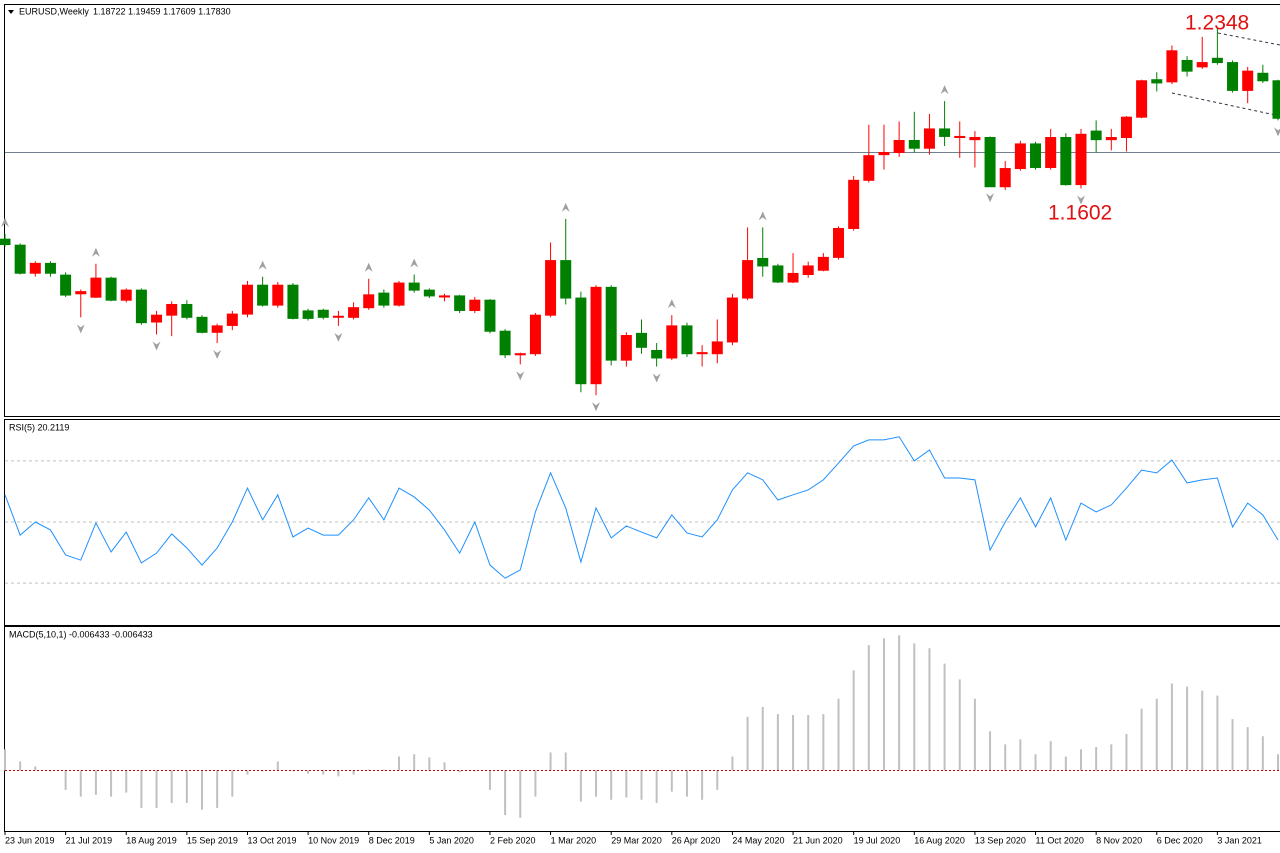  Describe the element at coordinates (1217, 23) in the screenshot. I see `annotation: 1.2348` at that location.